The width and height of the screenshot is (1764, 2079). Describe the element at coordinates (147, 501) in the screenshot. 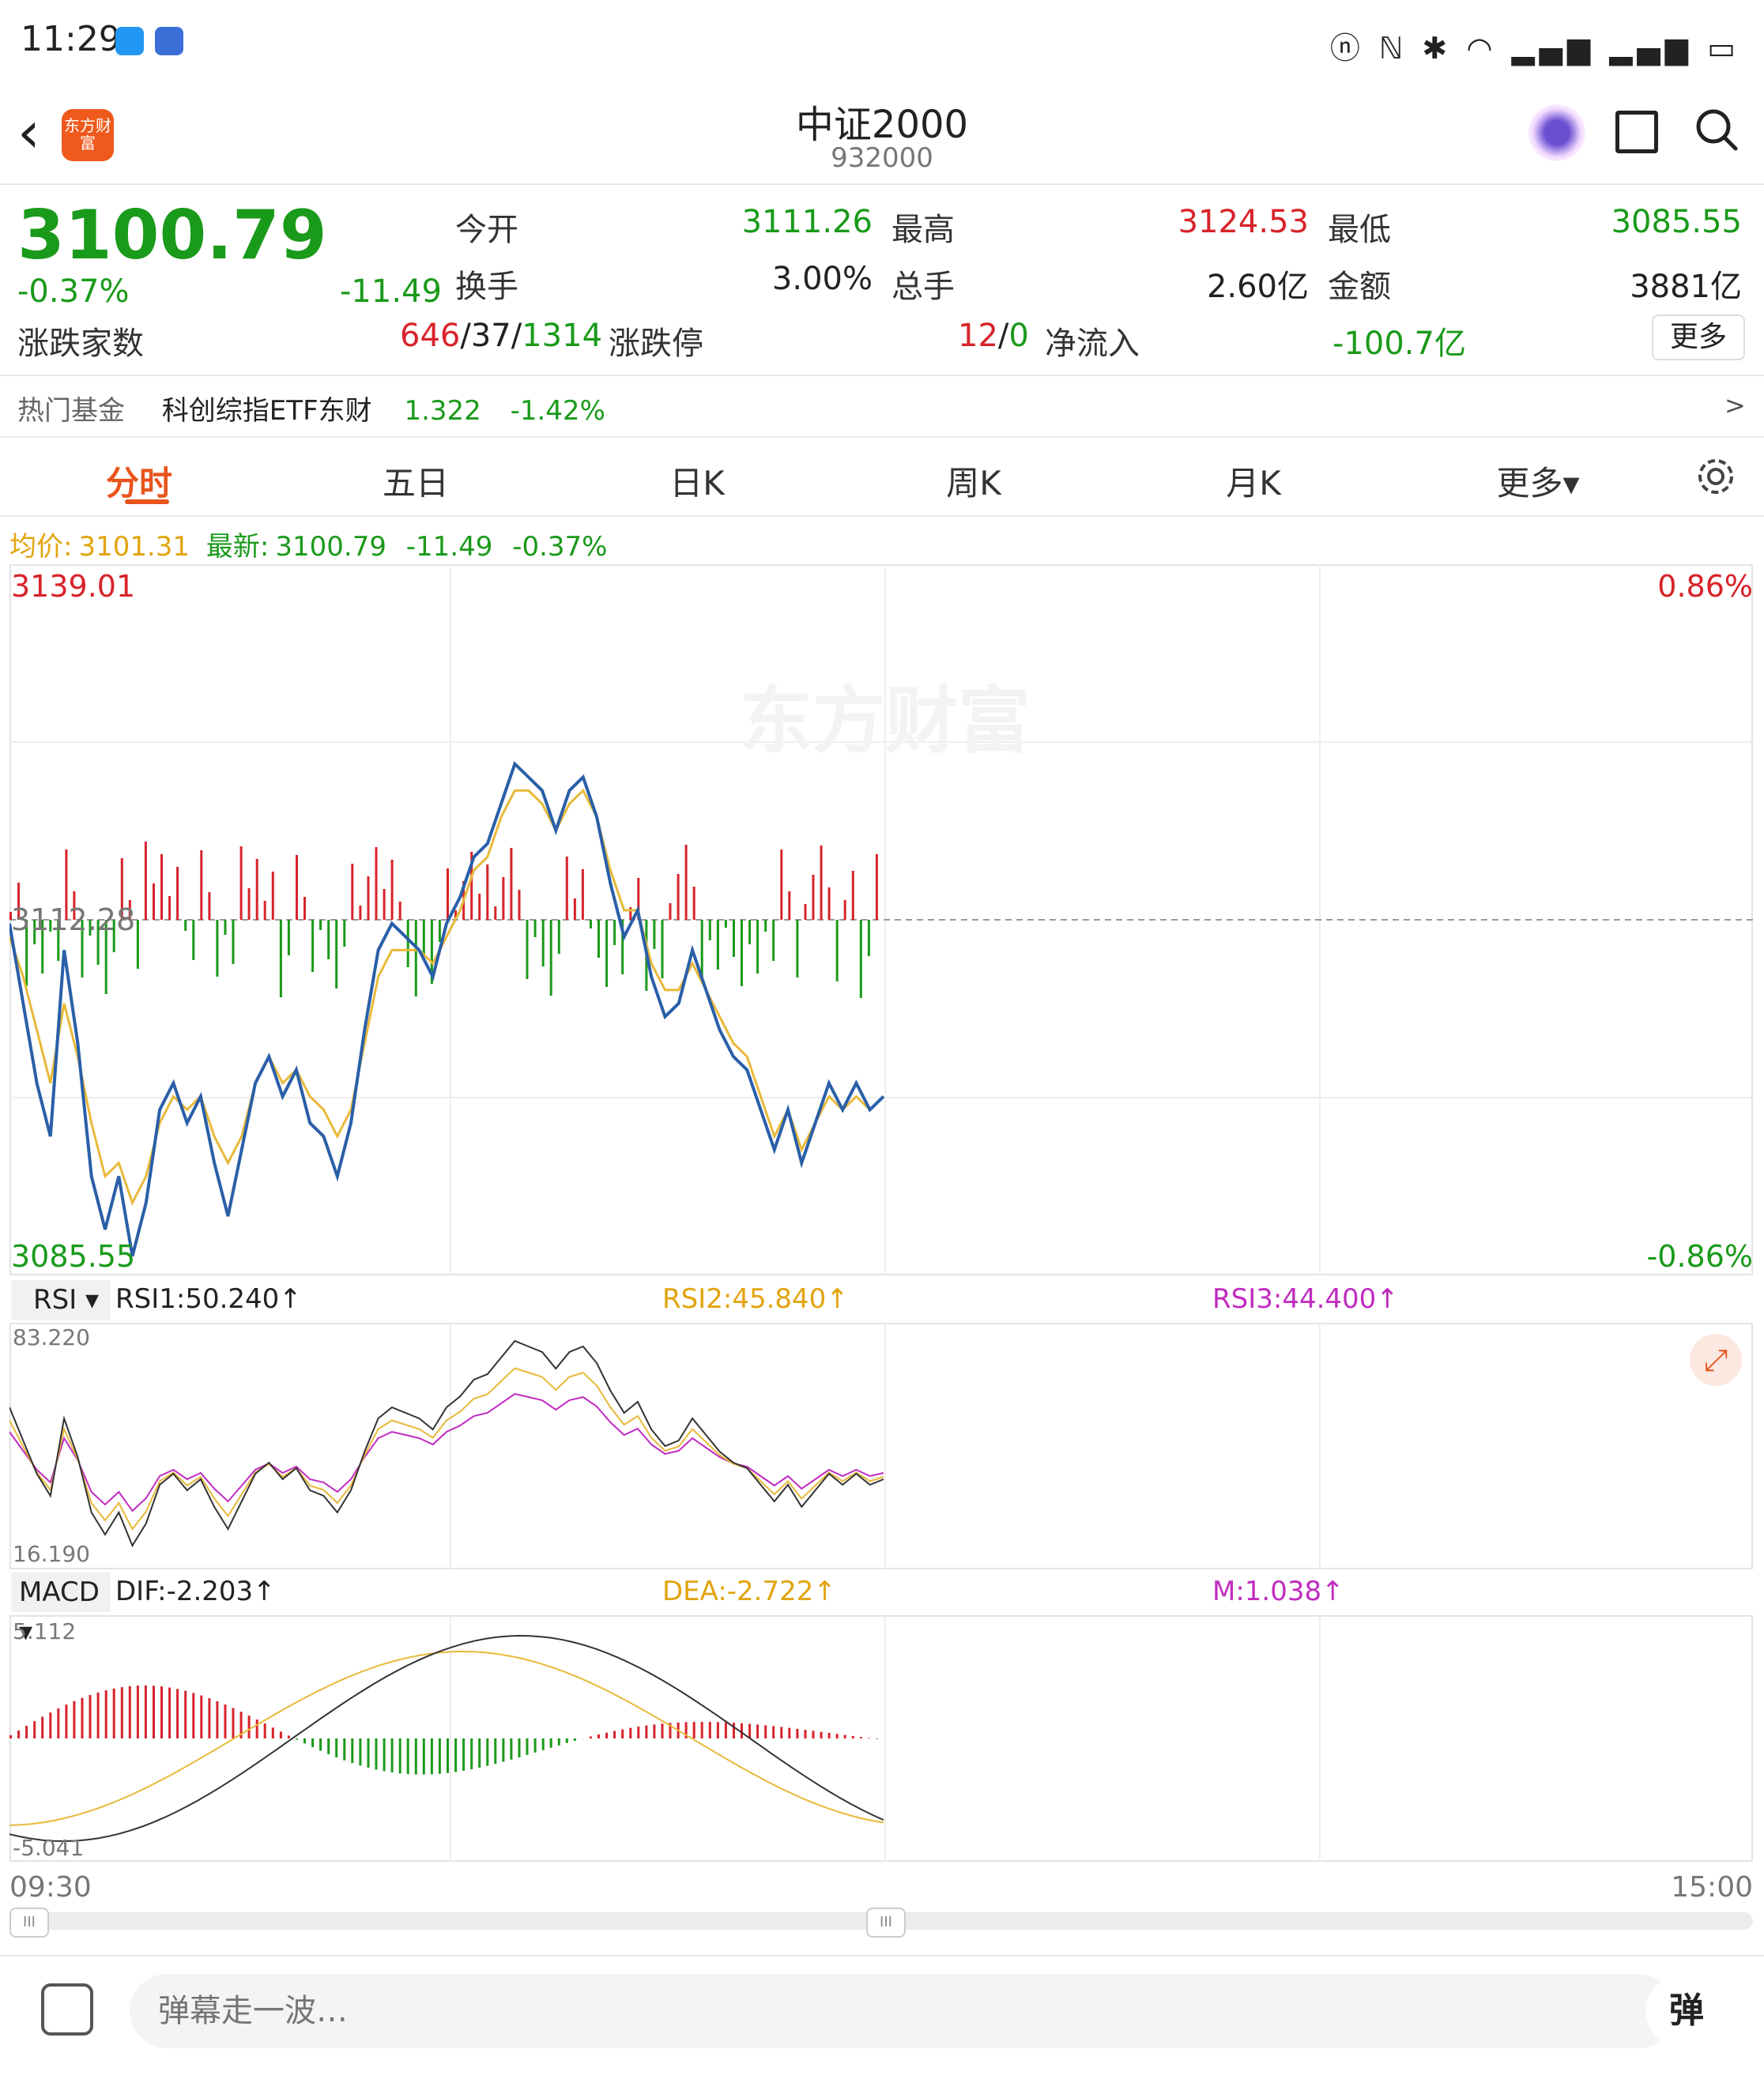

I see `active-tab-indicator` at that location.